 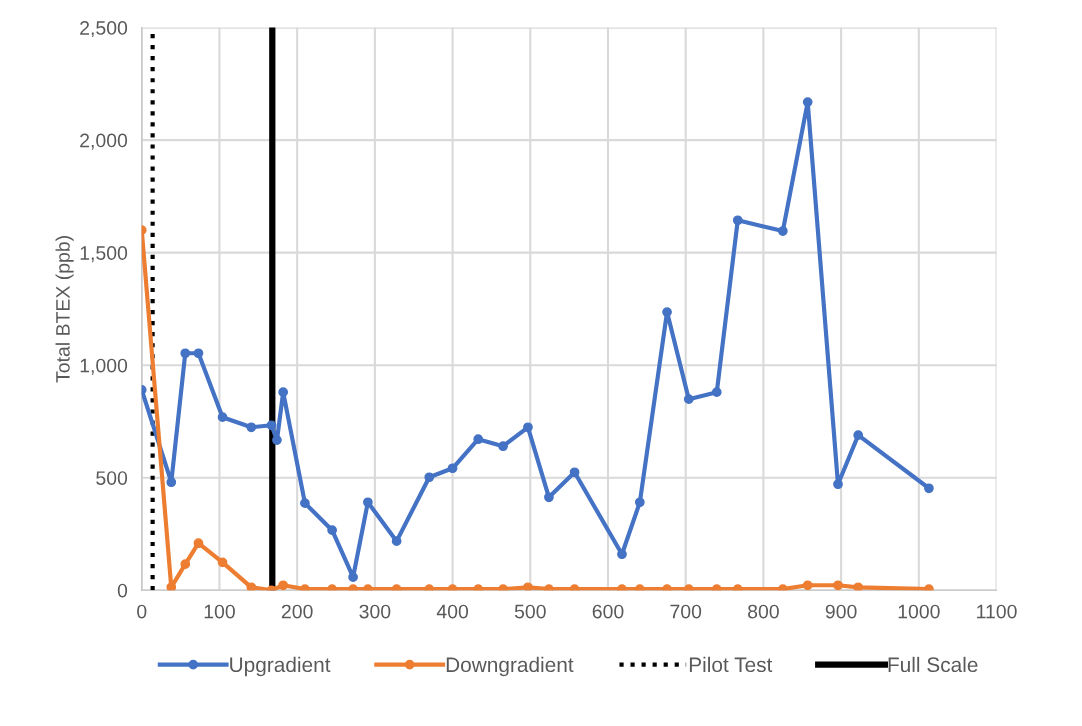 I want to click on x-tick-label: 600, so click(x=608, y=611).